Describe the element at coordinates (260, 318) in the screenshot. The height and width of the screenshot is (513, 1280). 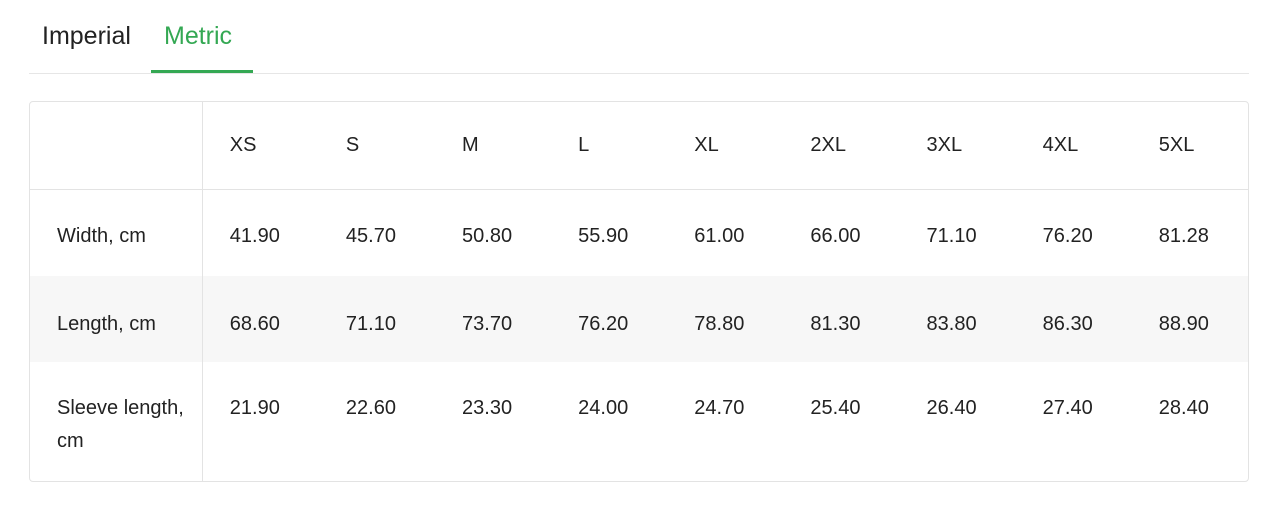
I see `measurement-cell: 68.60` at that location.